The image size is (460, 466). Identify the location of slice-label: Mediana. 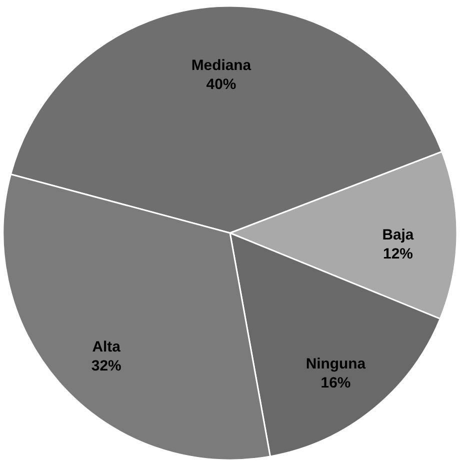
(221, 65).